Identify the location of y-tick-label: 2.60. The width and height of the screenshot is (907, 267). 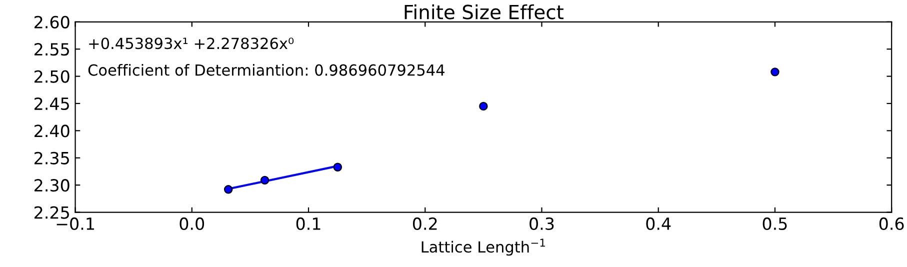
(52, 22).